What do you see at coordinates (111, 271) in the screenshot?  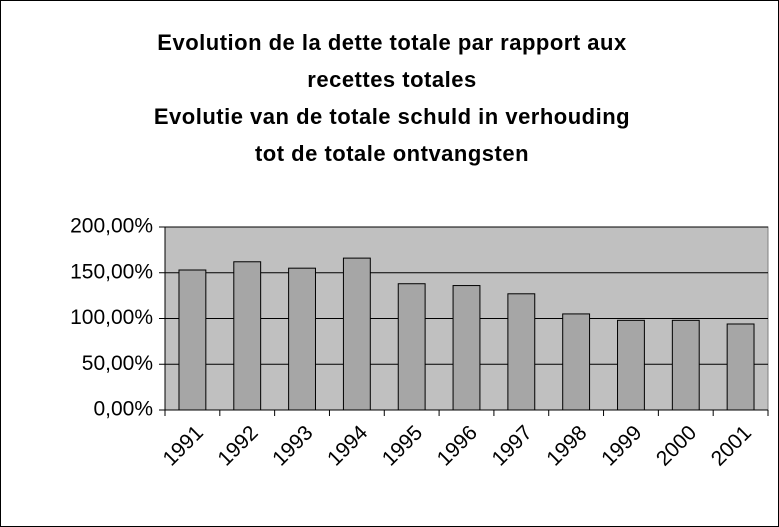 I see `y-tick-label: 150,00%` at bounding box center [111, 271].